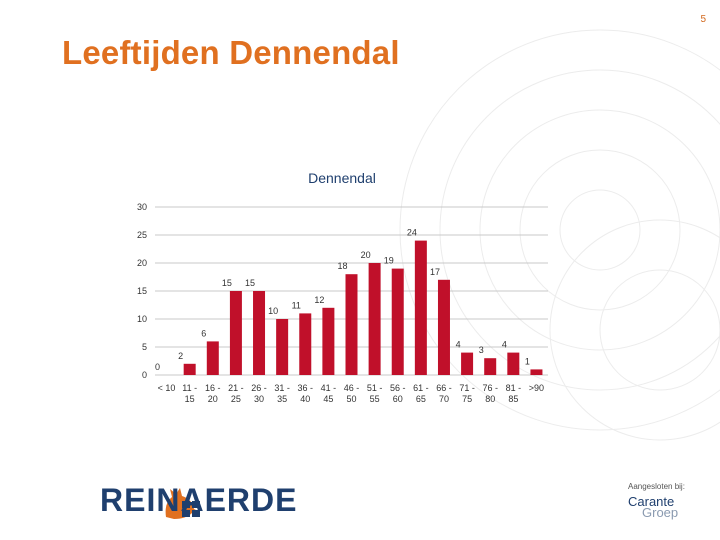  Describe the element at coordinates (203, 333) in the screenshot. I see `data-label: 6` at that location.